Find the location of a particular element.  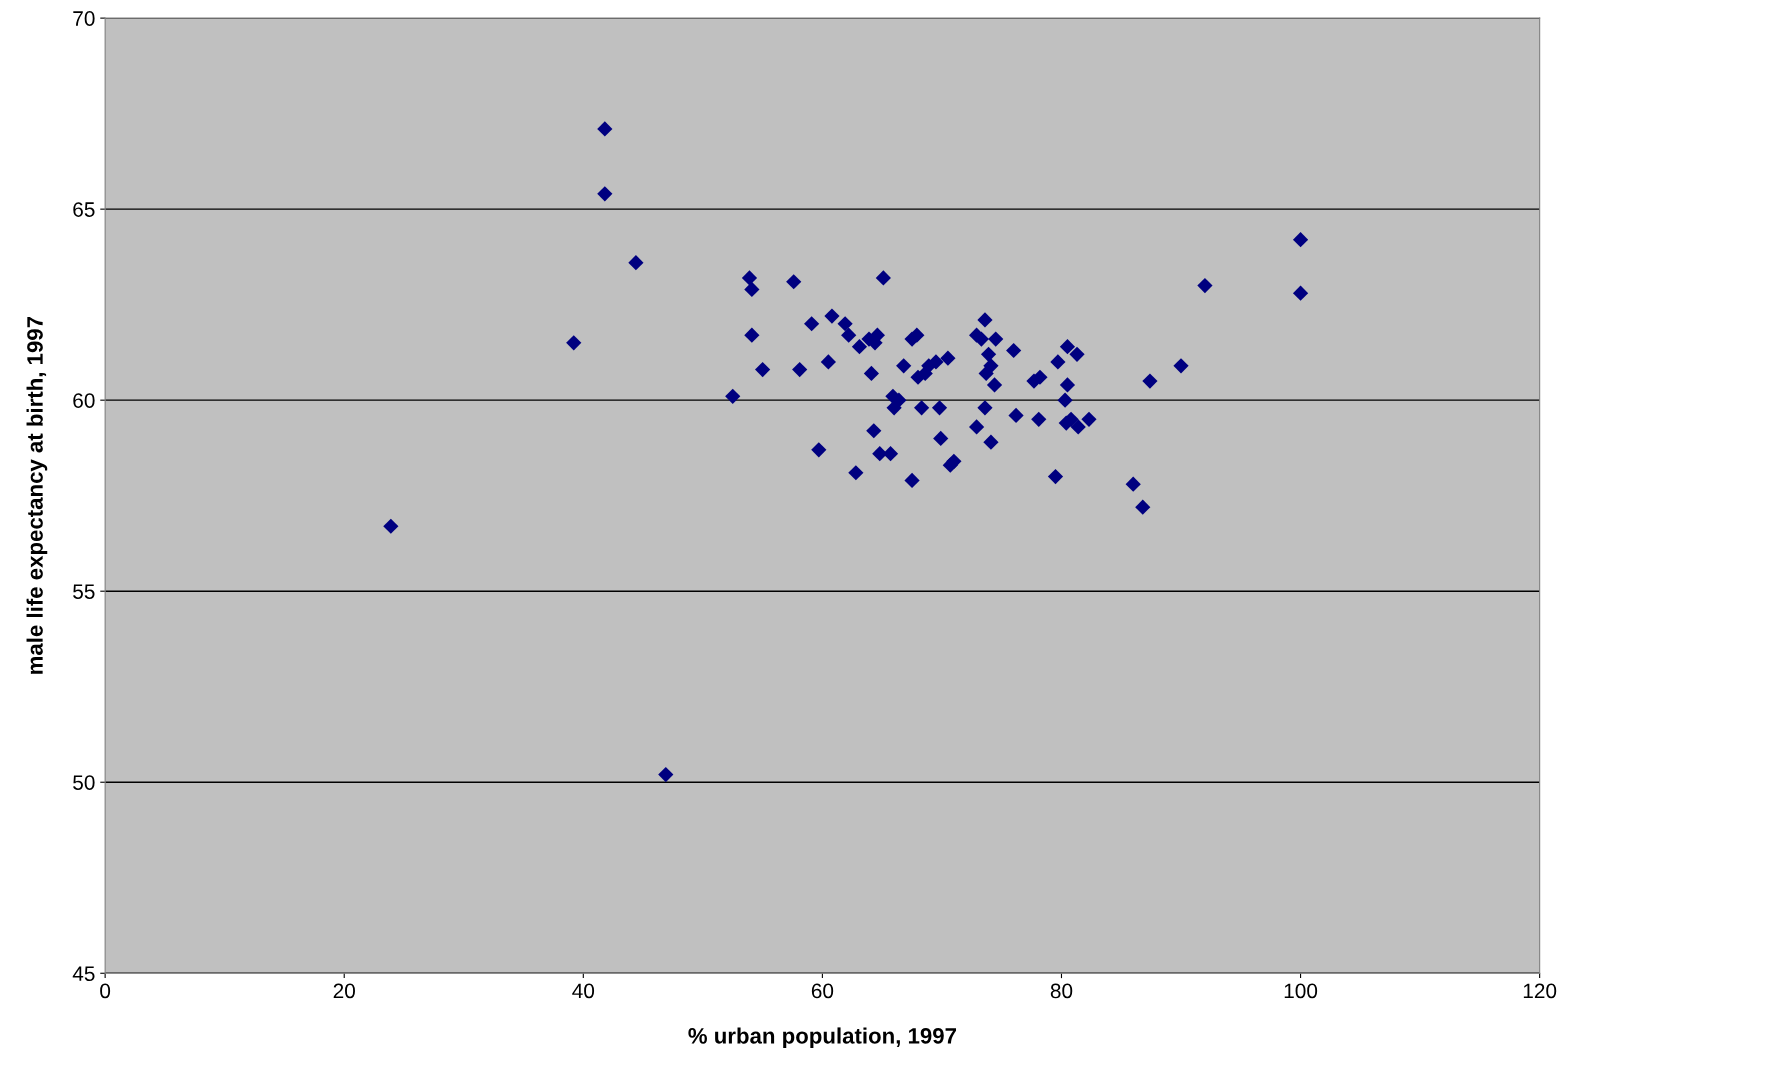

y-tick-label: 60 is located at coordinates (84, 400).